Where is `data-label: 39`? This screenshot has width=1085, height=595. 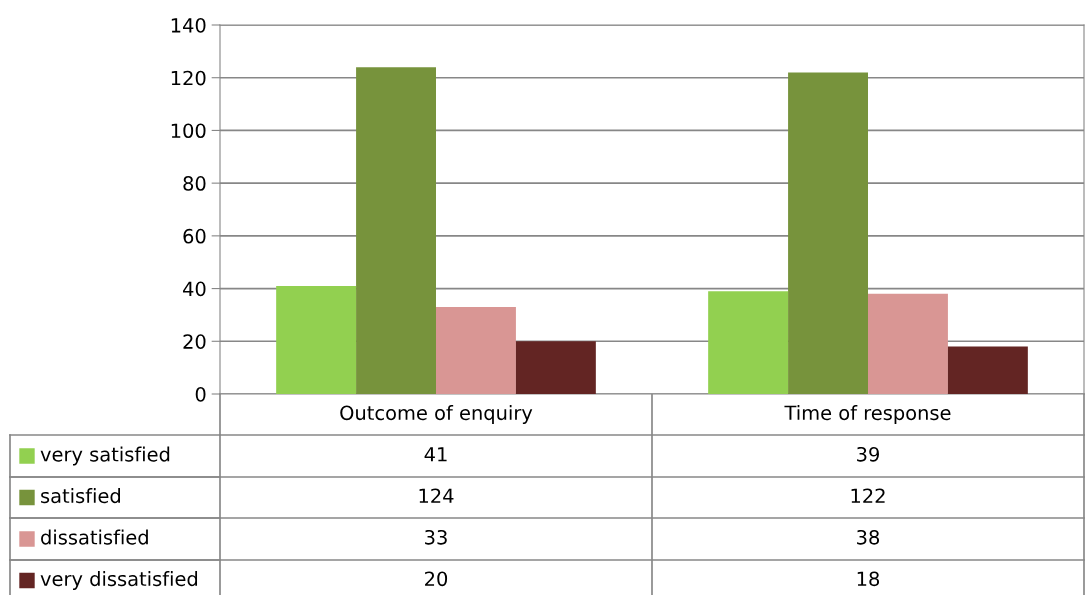
data-label: 39 is located at coordinates (868, 454).